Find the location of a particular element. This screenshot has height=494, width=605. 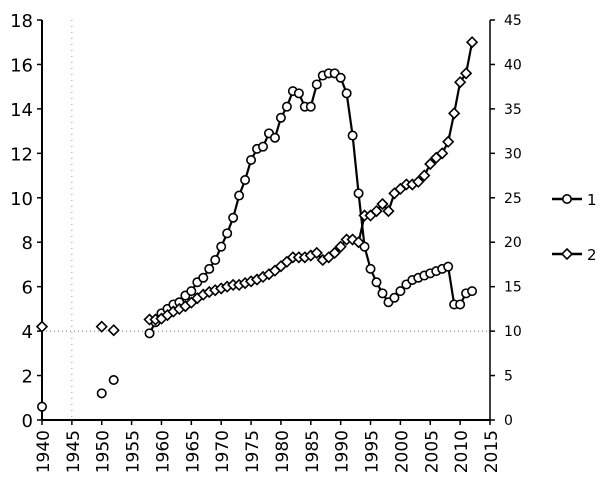

x-tick-label-1990: 1990 is located at coordinates (343, 451).